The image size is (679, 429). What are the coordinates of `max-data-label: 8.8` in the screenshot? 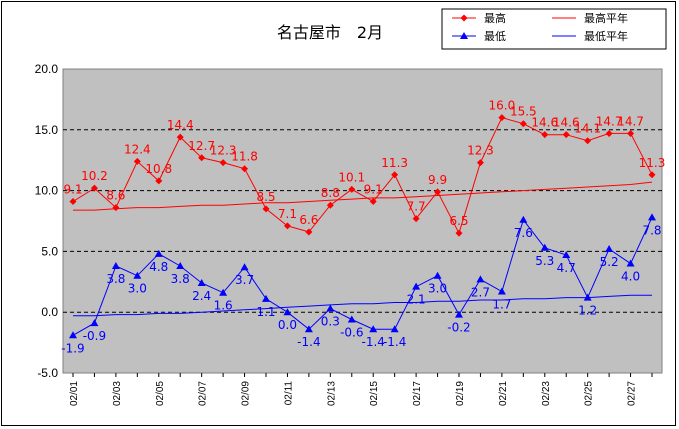 It's located at (330, 193).